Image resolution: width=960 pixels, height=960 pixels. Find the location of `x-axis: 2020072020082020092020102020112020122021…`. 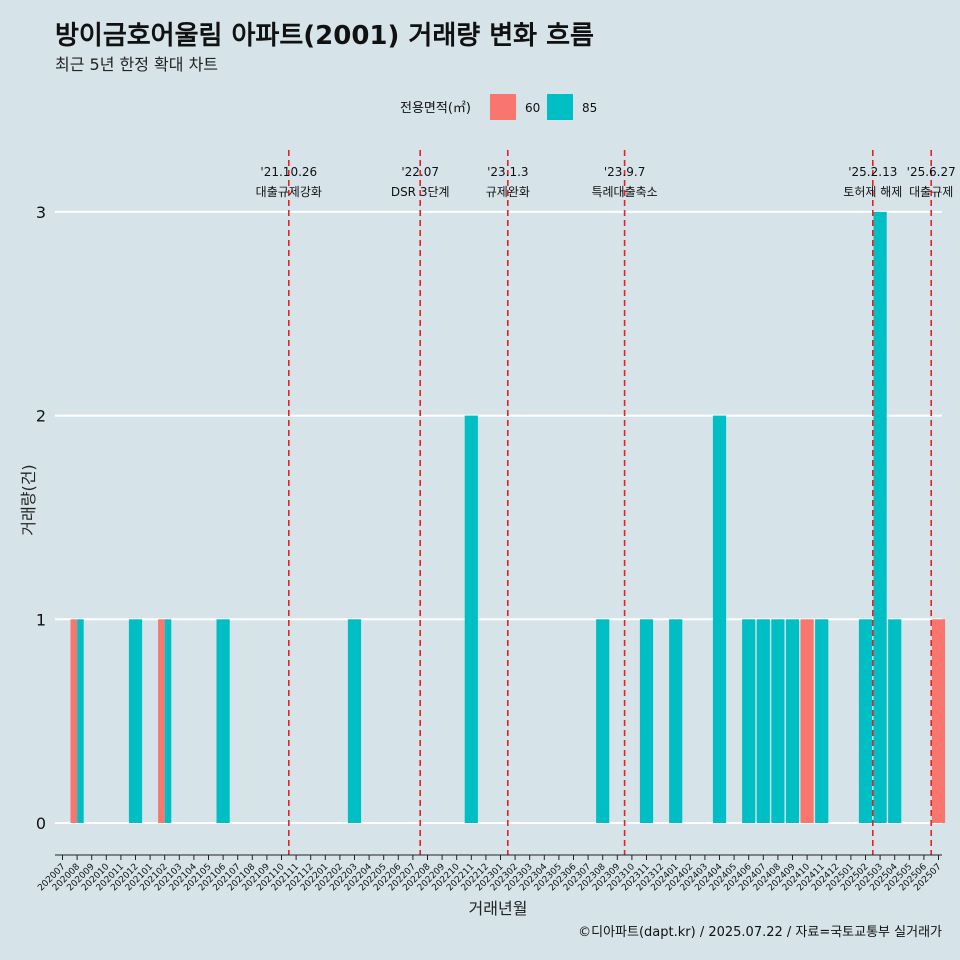

x-axis: 2020072020082020092020102020112020122021… is located at coordinates (490, 873).